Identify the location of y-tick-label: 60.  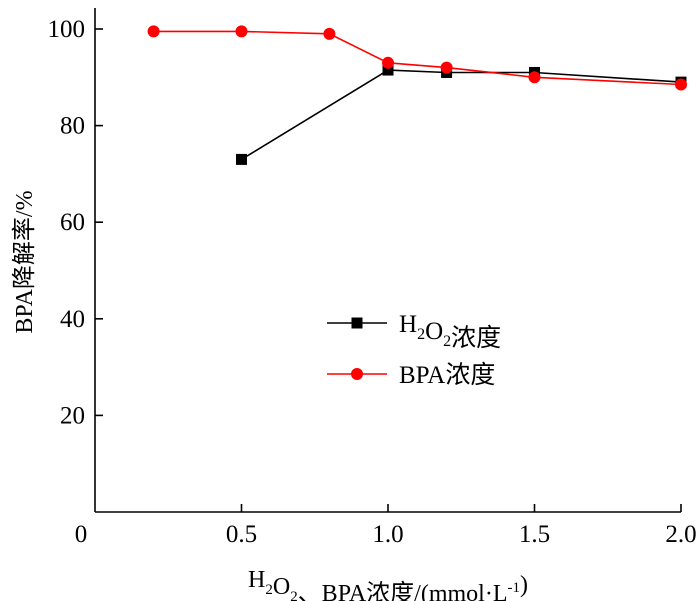
(72, 222).